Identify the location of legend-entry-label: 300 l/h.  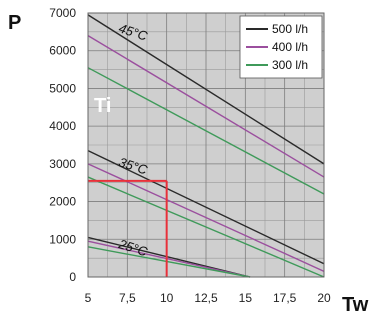
(290, 65).